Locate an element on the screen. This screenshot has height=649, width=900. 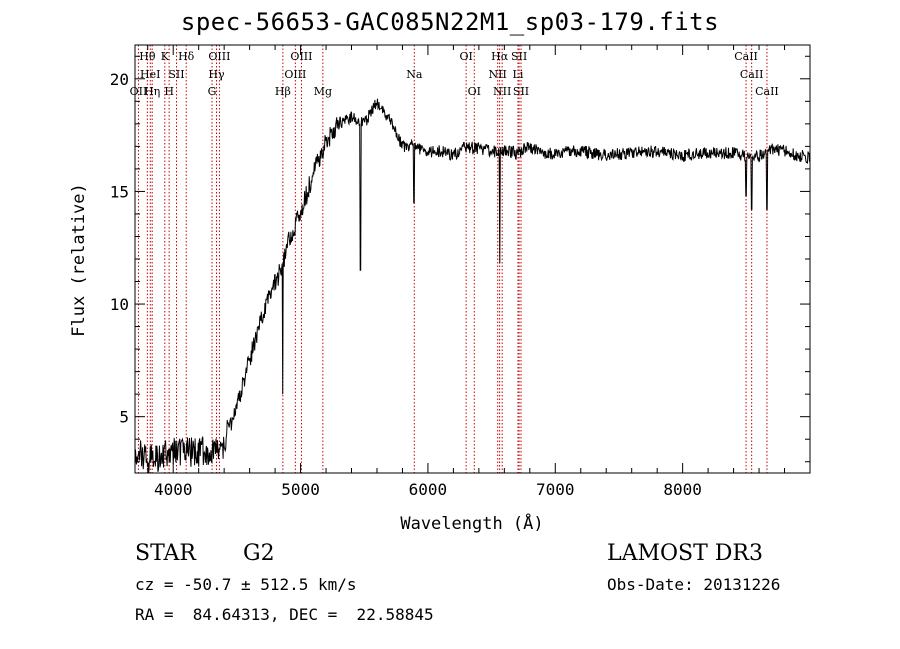
y-tick-label: 15 is located at coordinates (119, 191).